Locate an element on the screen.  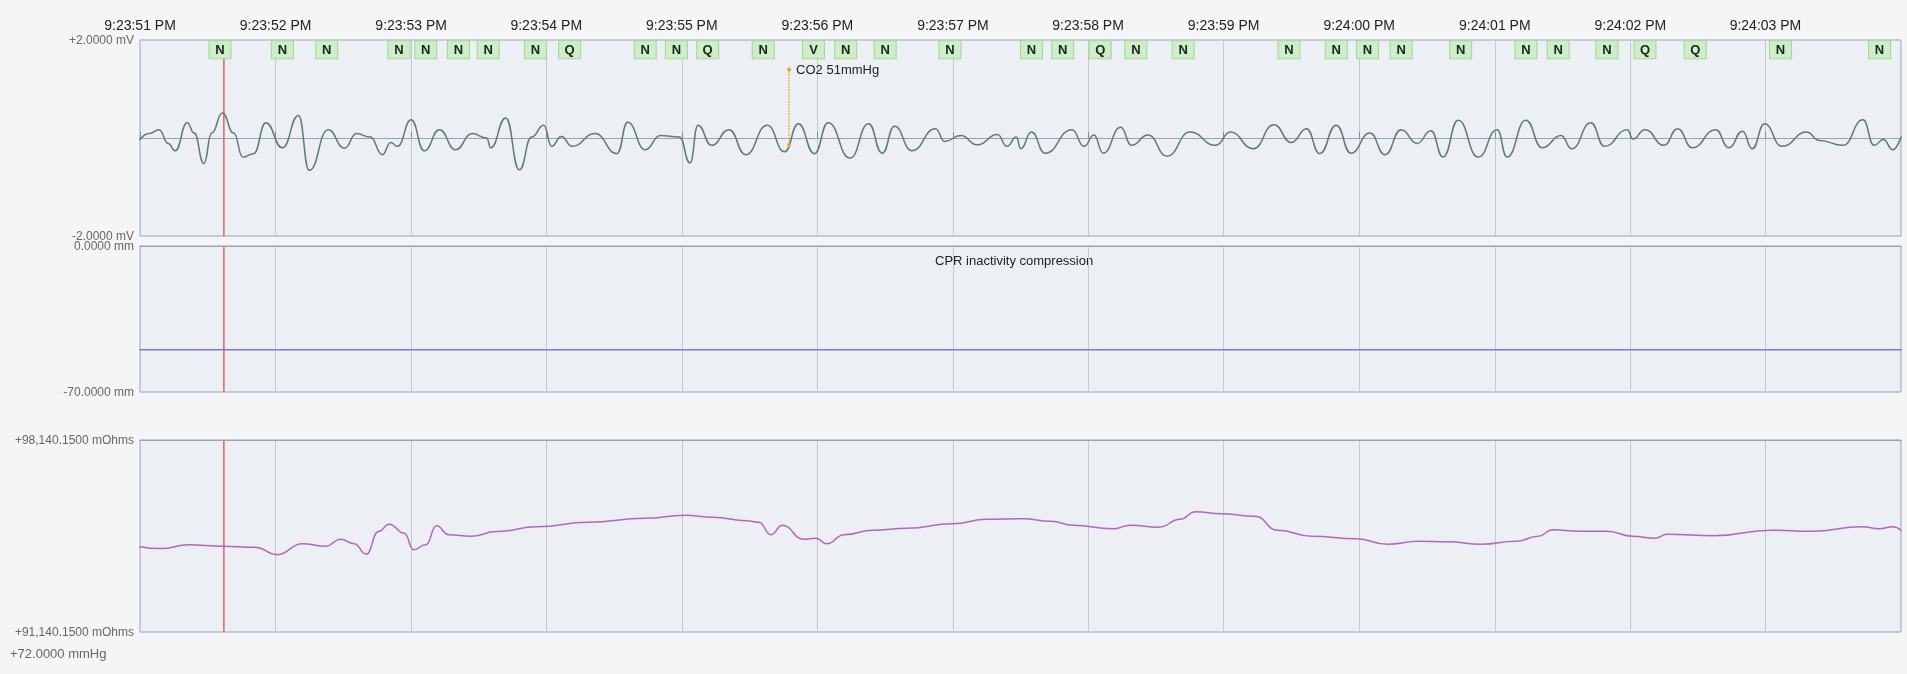
x-tick-label: 9:24:00 PM is located at coordinates (1359, 25).